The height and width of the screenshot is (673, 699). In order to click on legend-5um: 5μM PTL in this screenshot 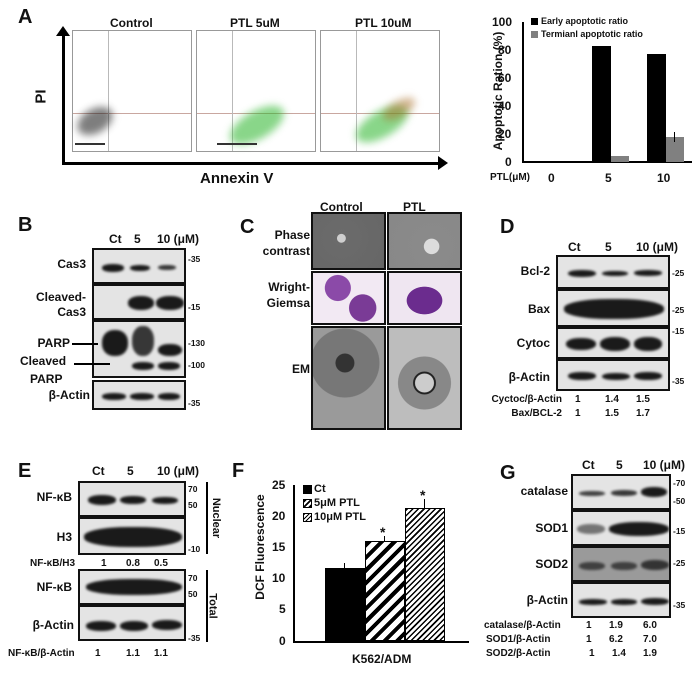, I will do `click(337, 503)`.